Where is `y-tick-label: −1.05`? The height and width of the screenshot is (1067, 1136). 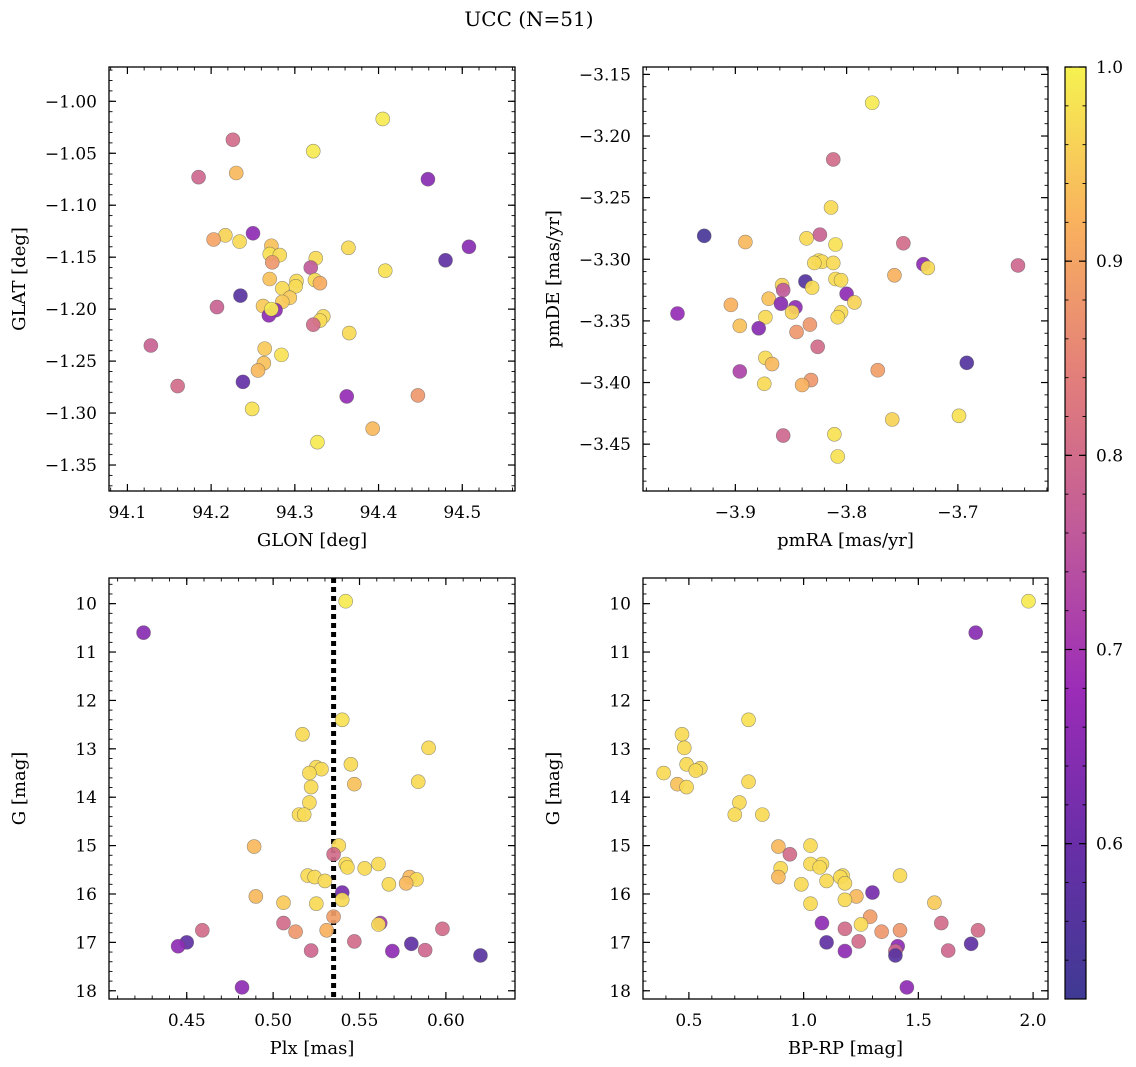
y-tick-label: −1.05 is located at coordinates (71, 154).